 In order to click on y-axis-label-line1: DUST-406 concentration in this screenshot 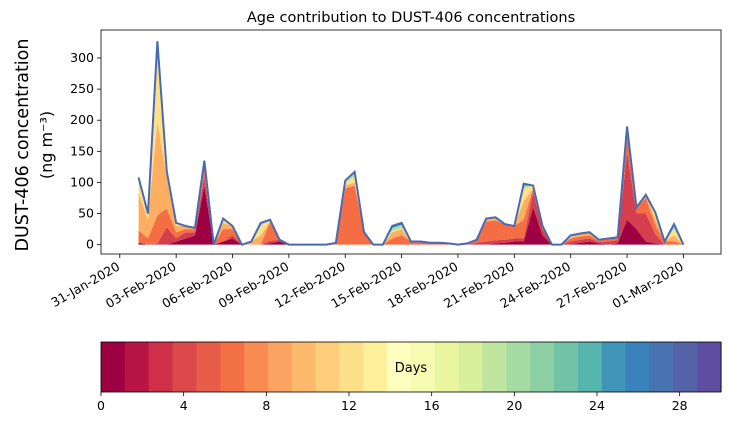, I will do `click(23, 145)`.